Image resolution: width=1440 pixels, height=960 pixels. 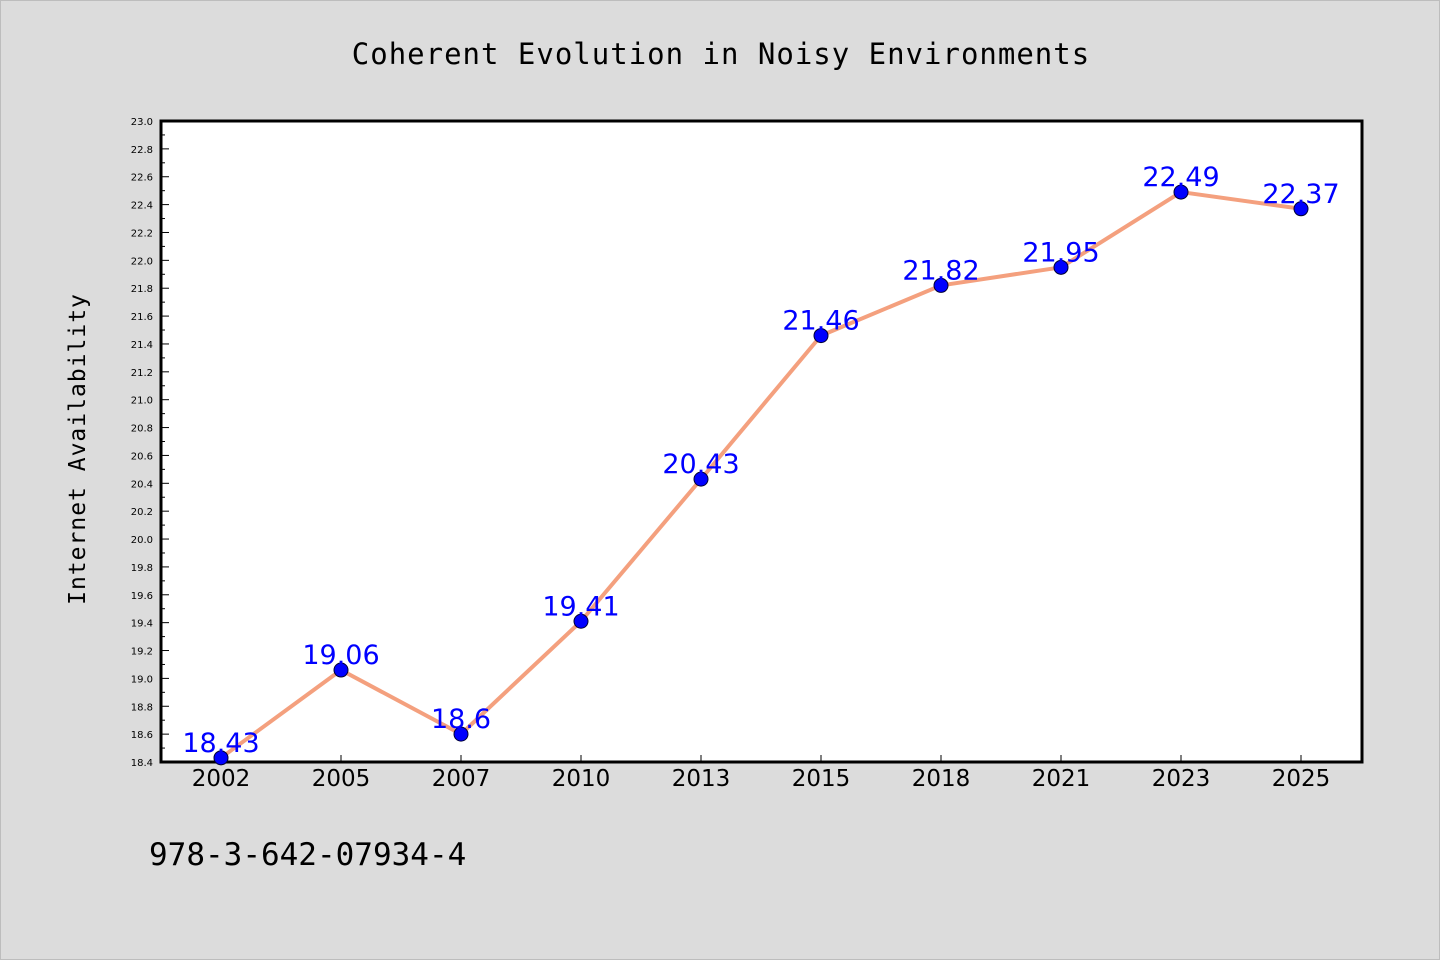 What do you see at coordinates (142, 484) in the screenshot?
I see `y-tick-label: 20.4` at bounding box center [142, 484].